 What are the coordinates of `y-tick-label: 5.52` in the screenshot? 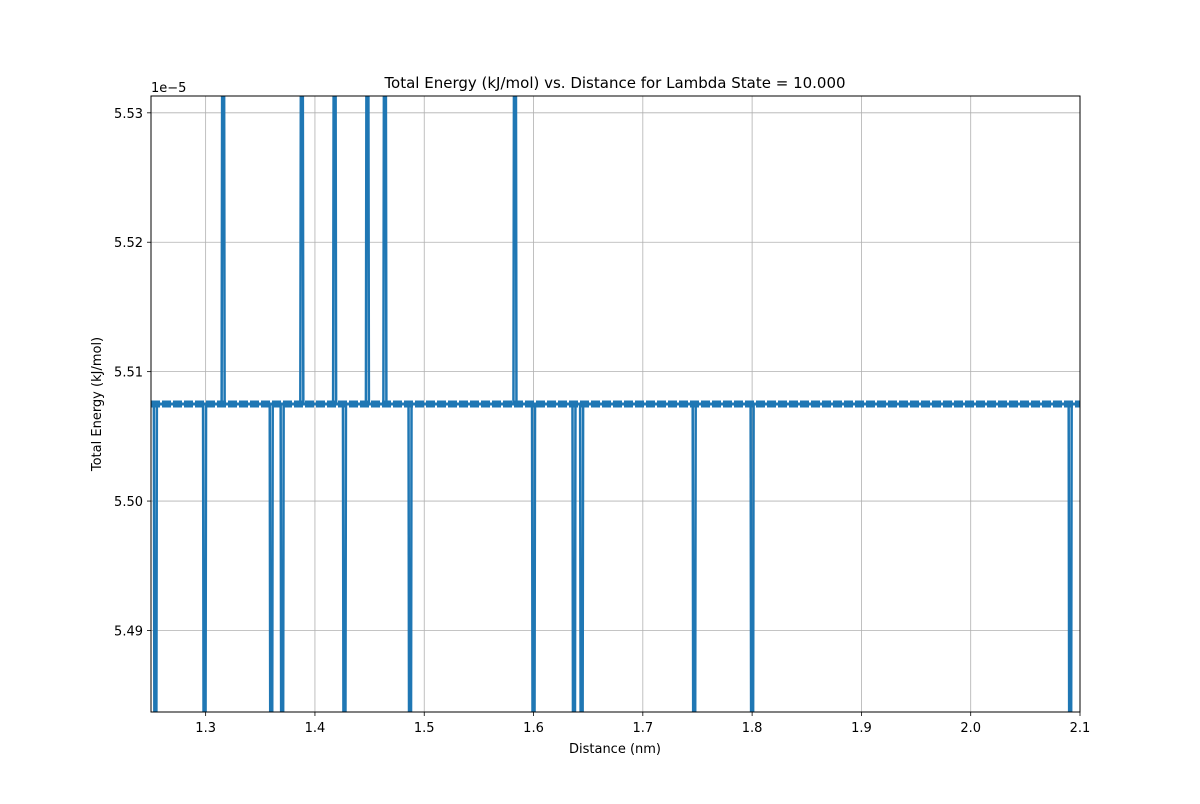 It's located at (128, 243).